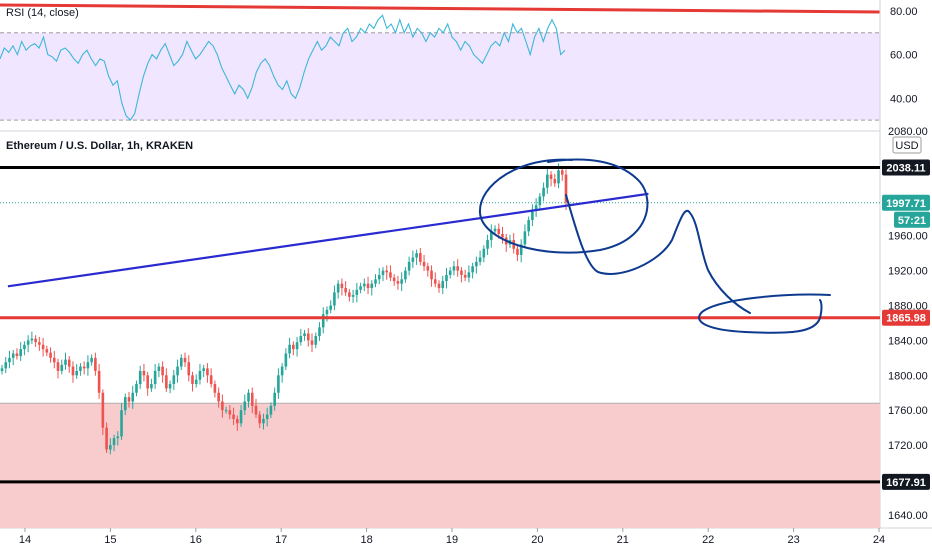  I want to click on time-tick-label: 21, so click(623, 540).